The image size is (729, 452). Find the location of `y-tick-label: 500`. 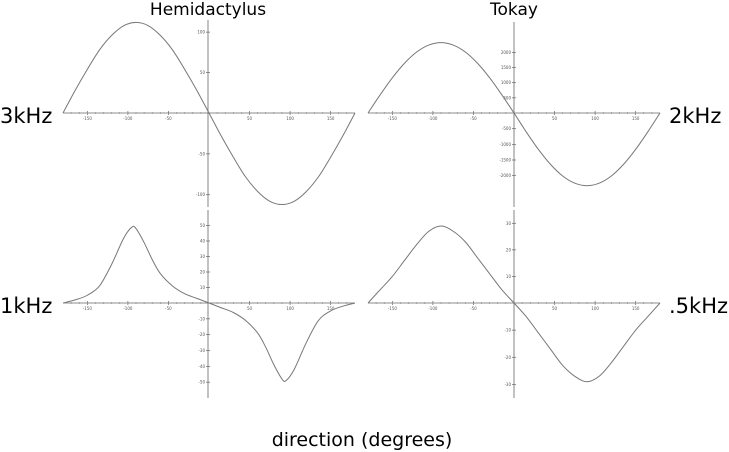

y-tick-label: 500 is located at coordinates (507, 97).